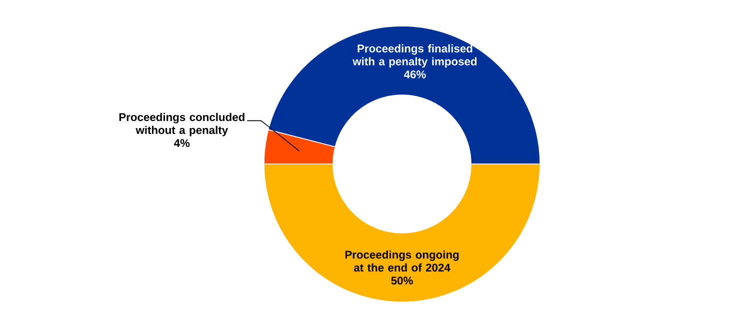 Image resolution: width=744 pixels, height=323 pixels. What do you see at coordinates (415, 74) in the screenshot?
I see `data-label: 46%` at bounding box center [415, 74].